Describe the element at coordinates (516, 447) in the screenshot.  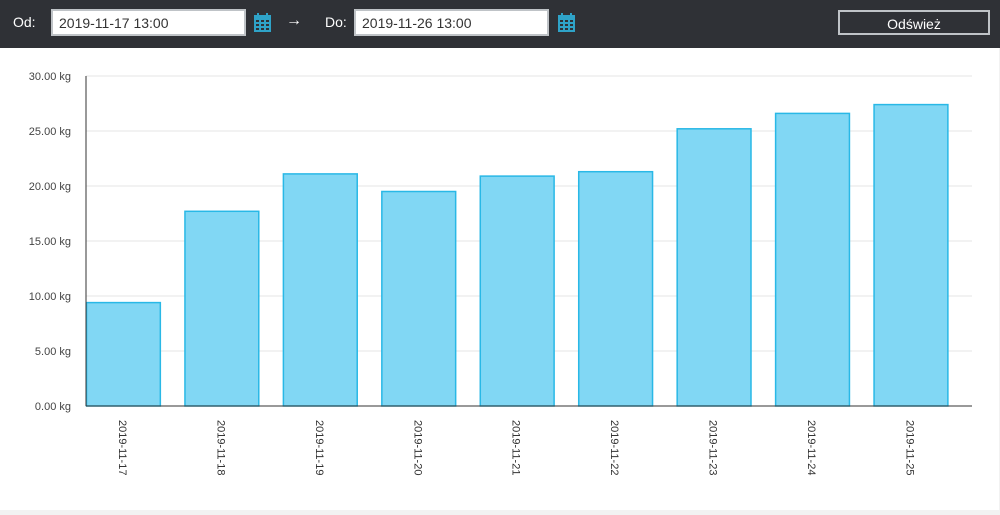
I see `x-tick-label: 2019-11-21` at that location.